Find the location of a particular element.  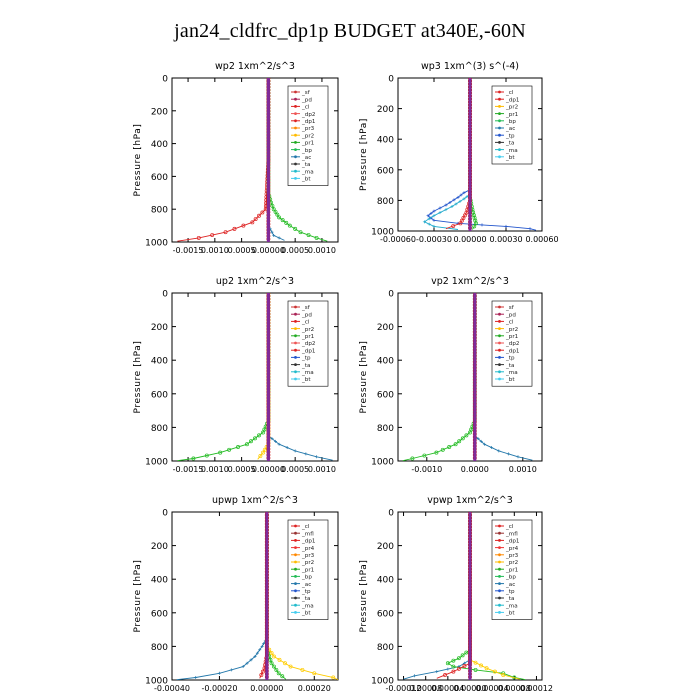

series-group is located at coordinates (252, 160).